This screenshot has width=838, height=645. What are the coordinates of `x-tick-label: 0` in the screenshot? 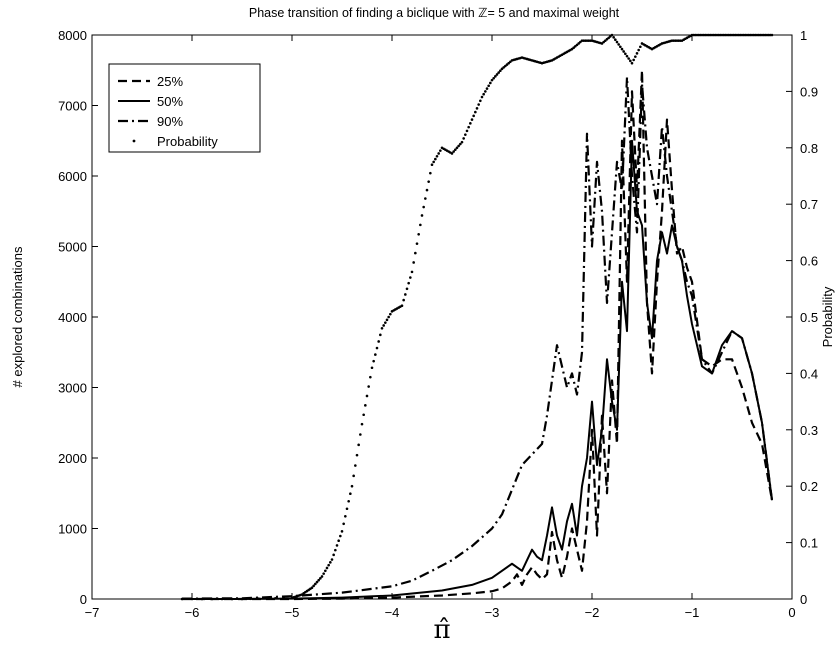 It's located at (791, 612).